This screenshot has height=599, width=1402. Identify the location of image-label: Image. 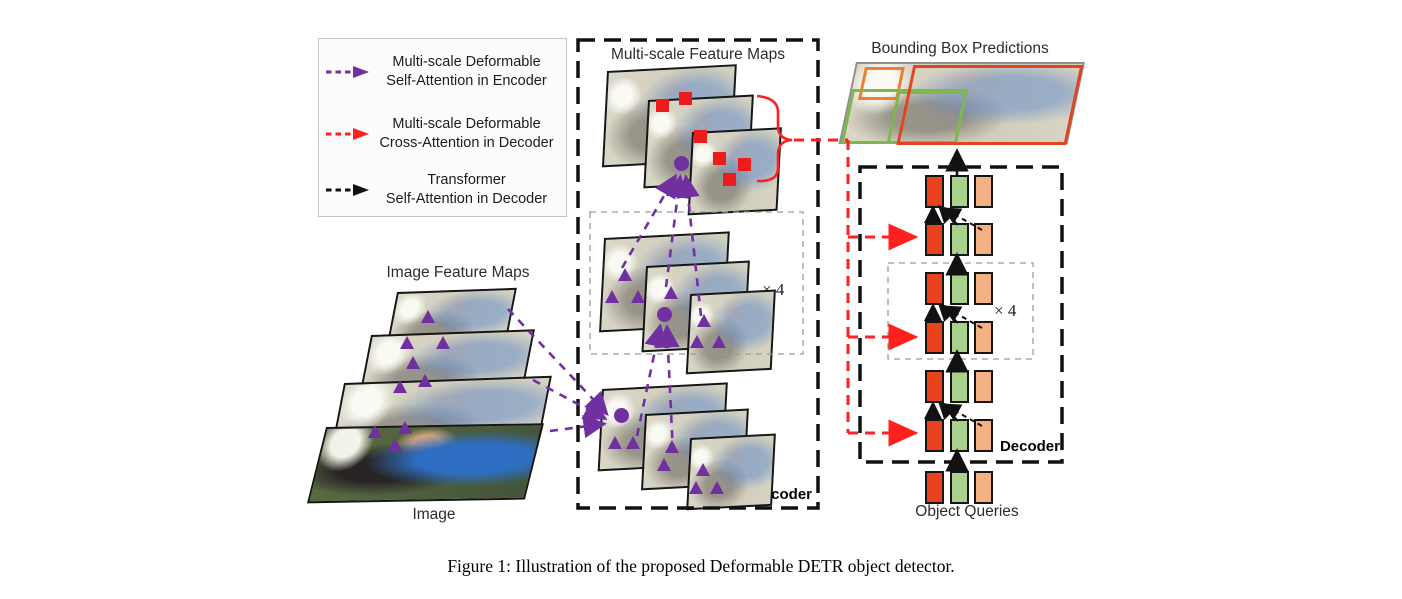
(434, 514).